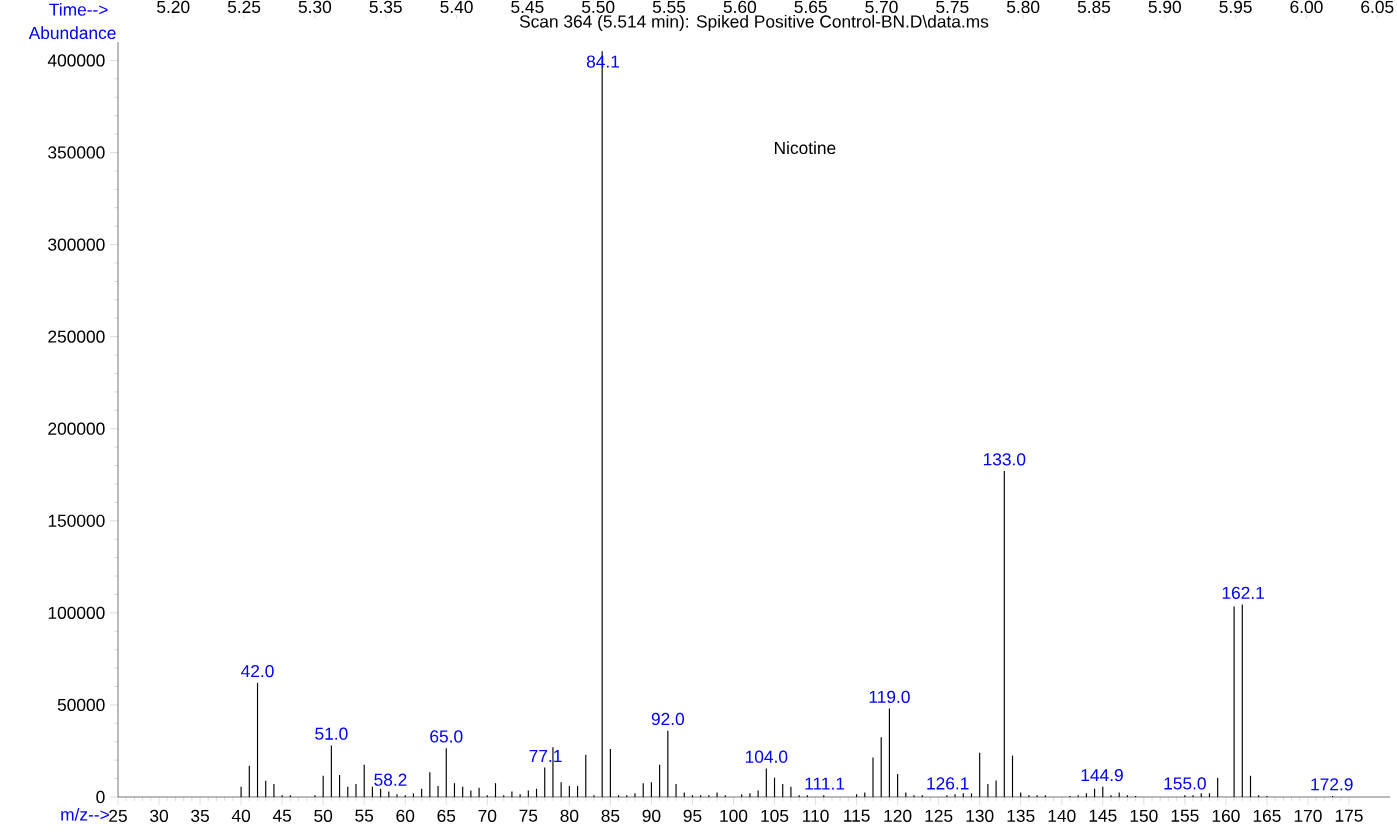 The image size is (1397, 833). What do you see at coordinates (980, 815) in the screenshot?
I see `x-tick-label: 130` at bounding box center [980, 815].